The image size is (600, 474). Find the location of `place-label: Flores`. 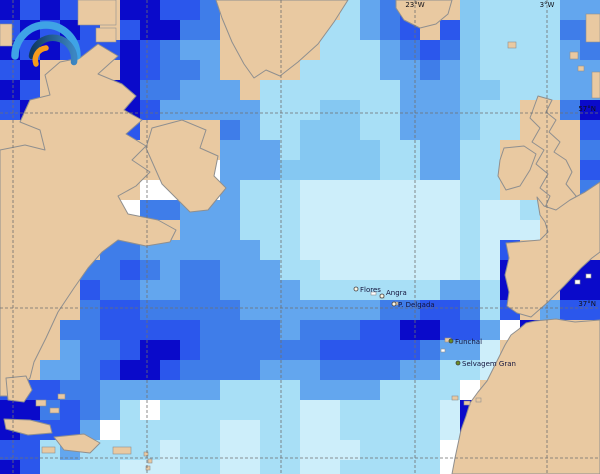

place-label: Flores is located at coordinates (370, 290).